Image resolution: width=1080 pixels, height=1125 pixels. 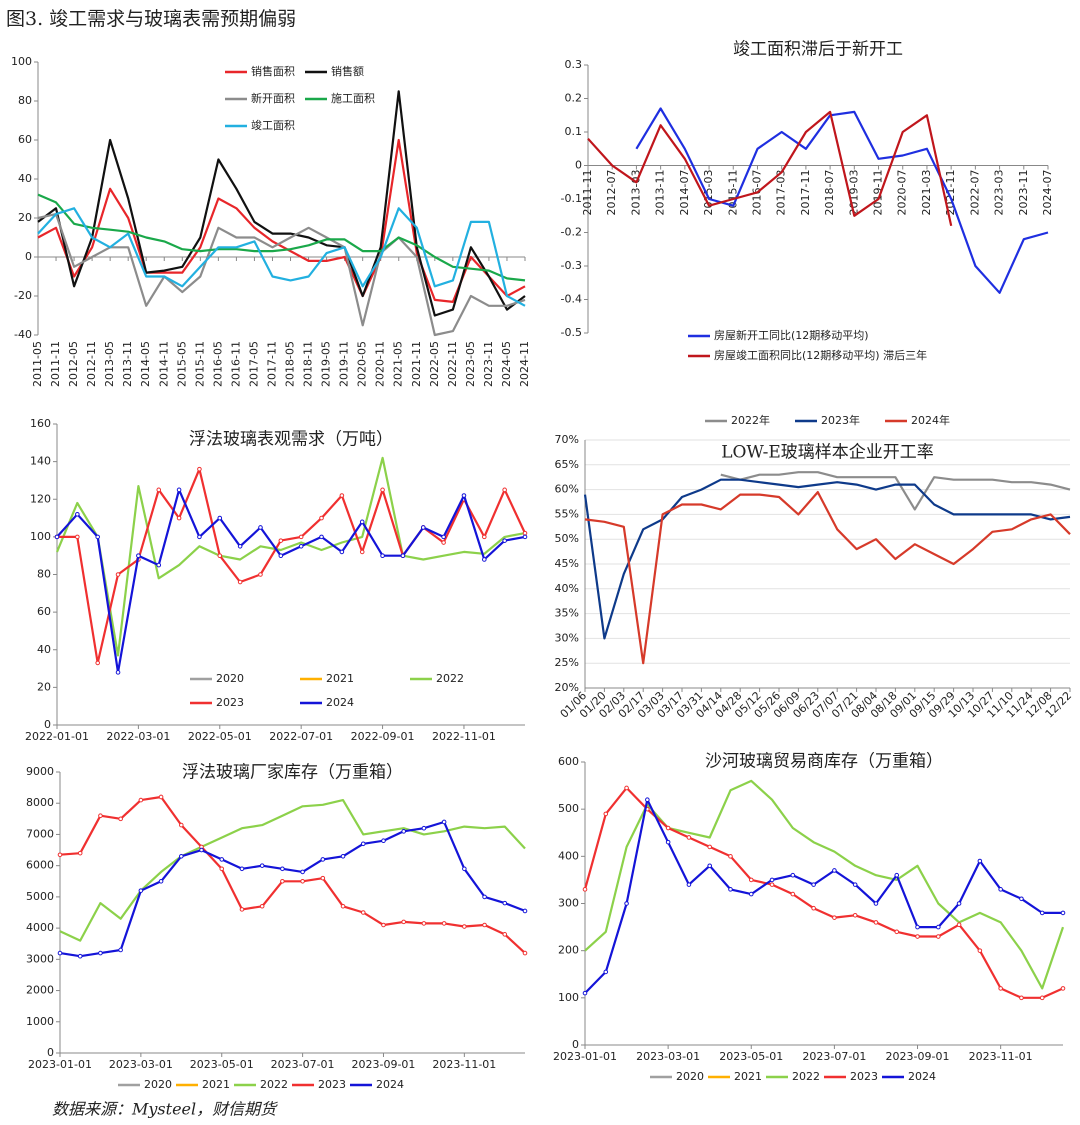 What do you see at coordinates (40, 990) in the screenshot?
I see `y-tick-label: 2000` at bounding box center [40, 990].